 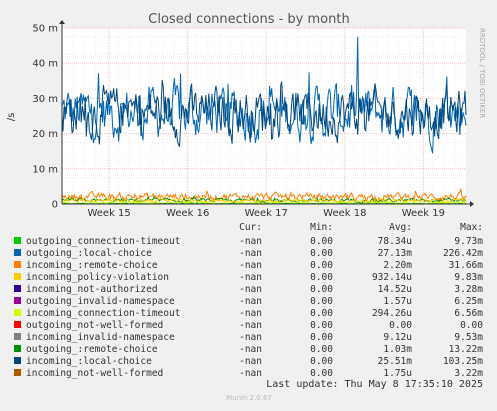 I want to click on legend-series-name: outgoing_invalid-namespace, so click(x=100, y=301).